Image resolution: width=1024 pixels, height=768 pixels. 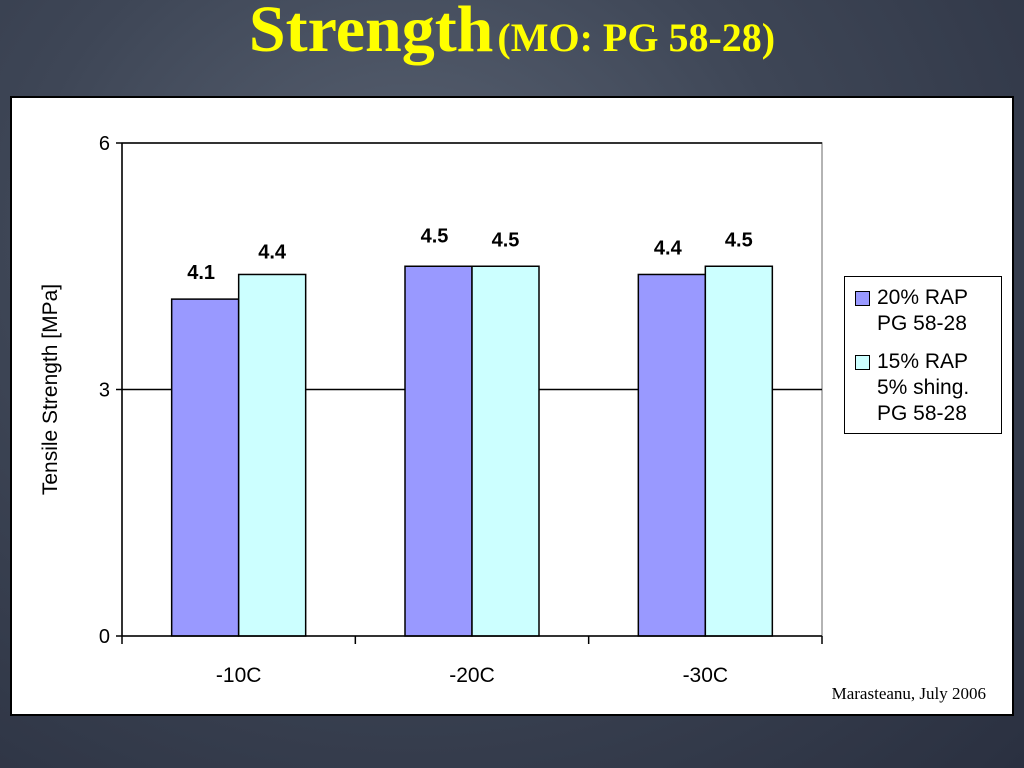 What do you see at coordinates (239, 675) in the screenshot?
I see `x-tick-label: -10C` at bounding box center [239, 675].